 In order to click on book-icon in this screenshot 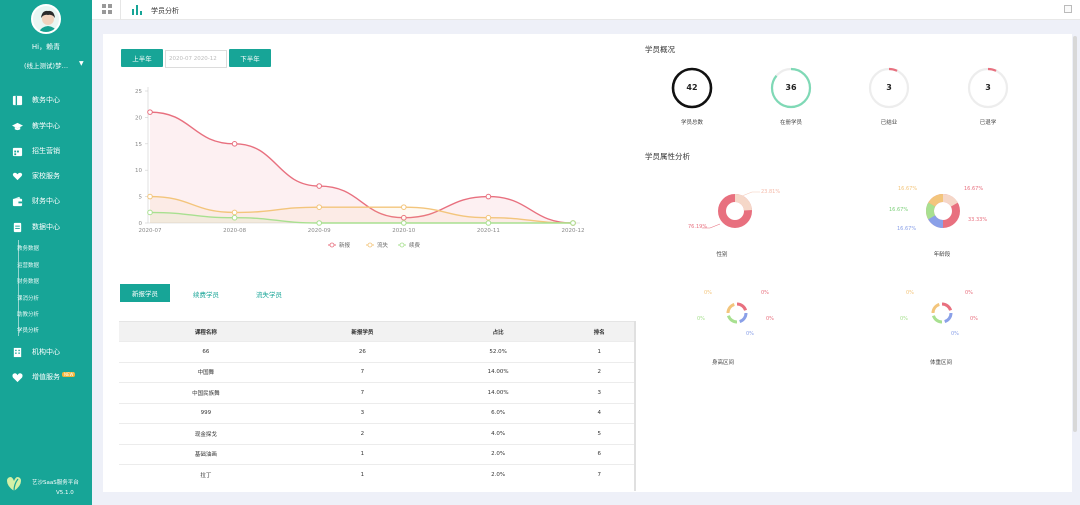, I will do `click(17, 100)`.